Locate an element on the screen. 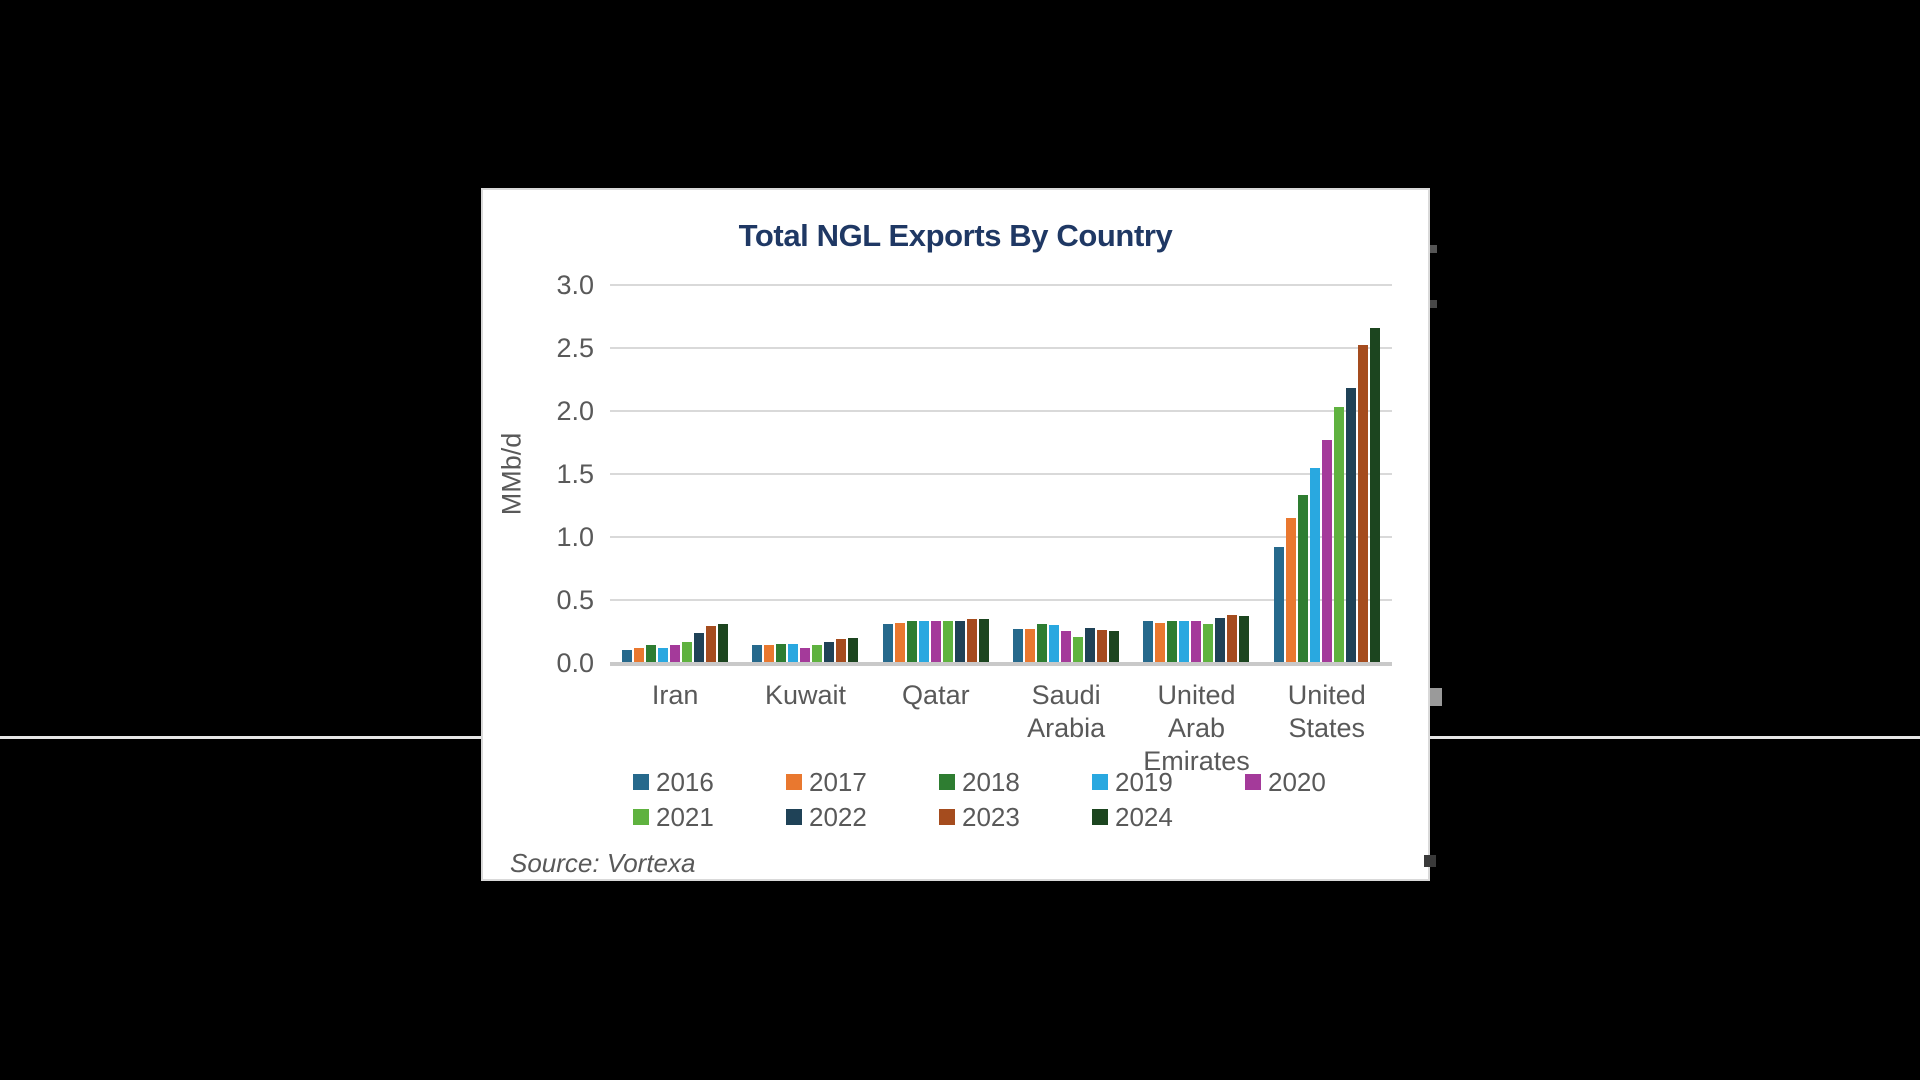 This screenshot has width=1920, height=1080. bar-2019-united-arab-emirates is located at coordinates (1184, 642).